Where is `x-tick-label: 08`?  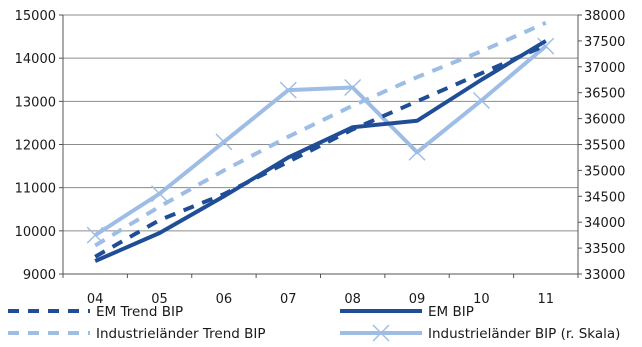
x-tick-label: 08 is located at coordinates (352, 299).